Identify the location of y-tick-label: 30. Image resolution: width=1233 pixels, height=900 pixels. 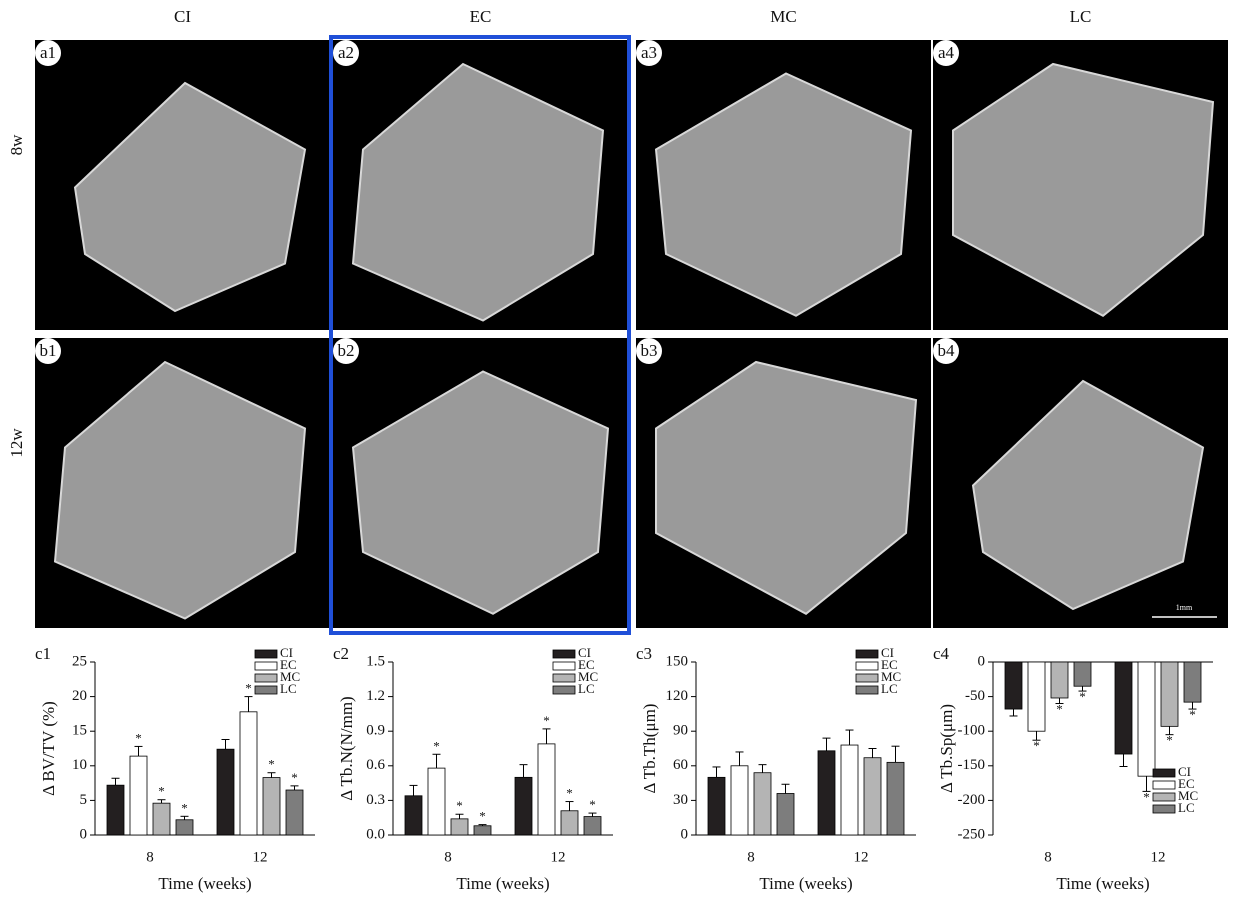
(680, 800).